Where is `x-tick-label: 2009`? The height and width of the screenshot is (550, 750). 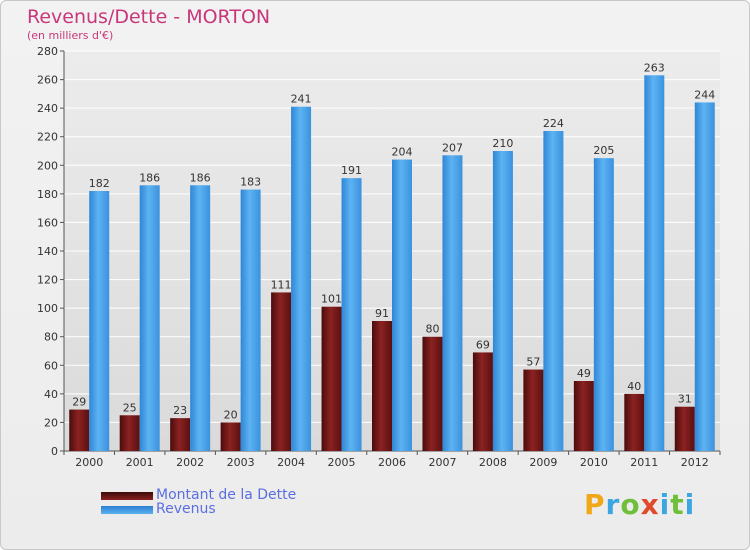
x-tick-label: 2009 is located at coordinates (543, 462).